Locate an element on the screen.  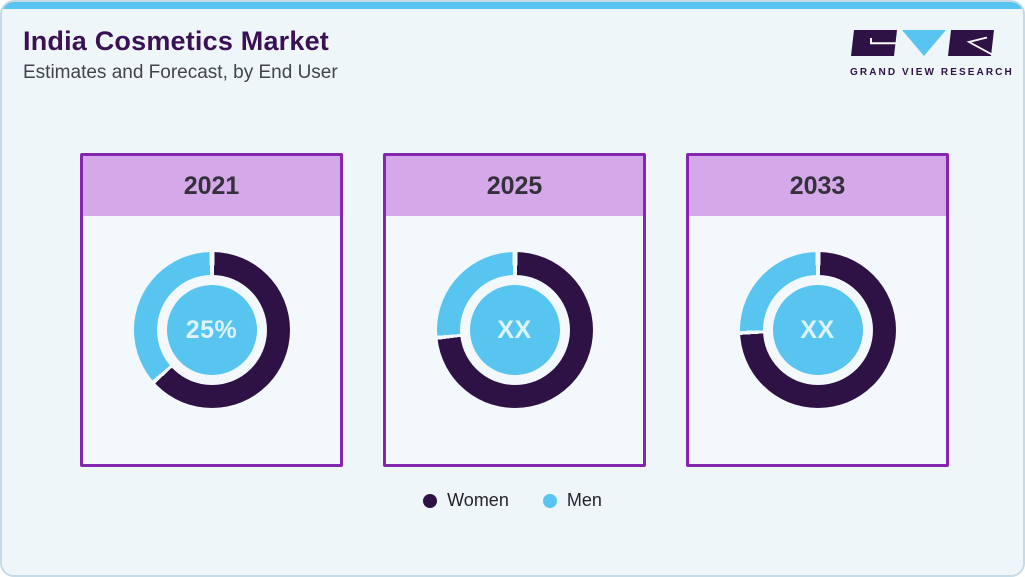
card-2021-year-label: 2021 is located at coordinates (211, 185).